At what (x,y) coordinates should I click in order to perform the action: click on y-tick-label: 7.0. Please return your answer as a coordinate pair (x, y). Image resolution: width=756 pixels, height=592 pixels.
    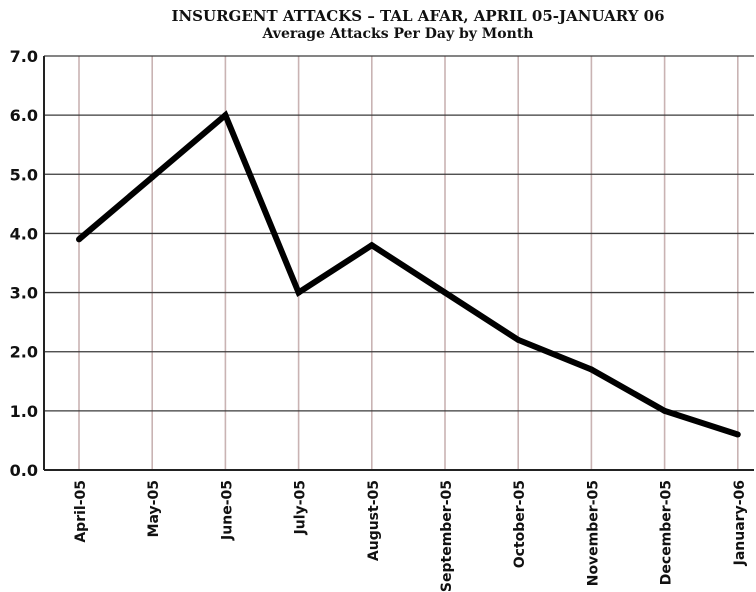
    Looking at the image, I should click on (24, 56).